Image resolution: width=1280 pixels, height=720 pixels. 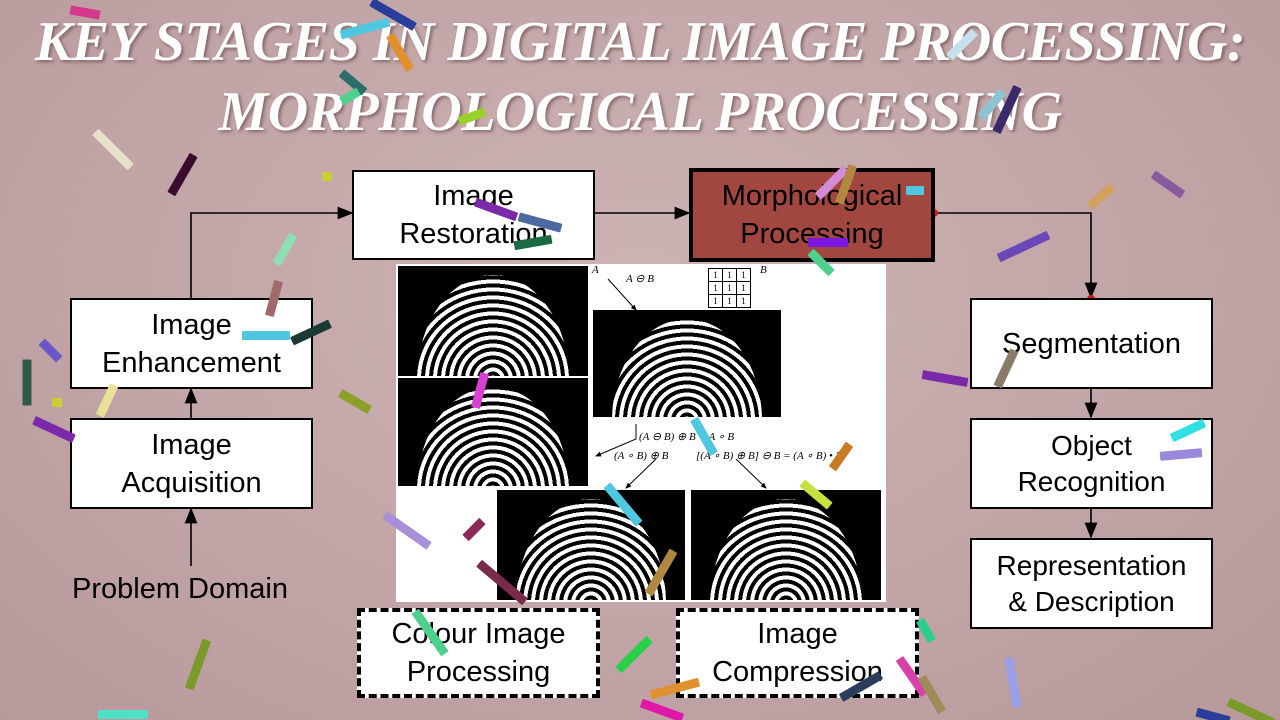 I want to click on colour-image-processing-box: Colour Image Processing, so click(x=478, y=653).